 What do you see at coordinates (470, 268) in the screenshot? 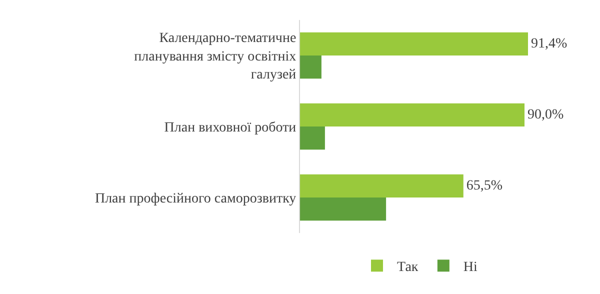
I see `legend-label: Ні` at bounding box center [470, 268].